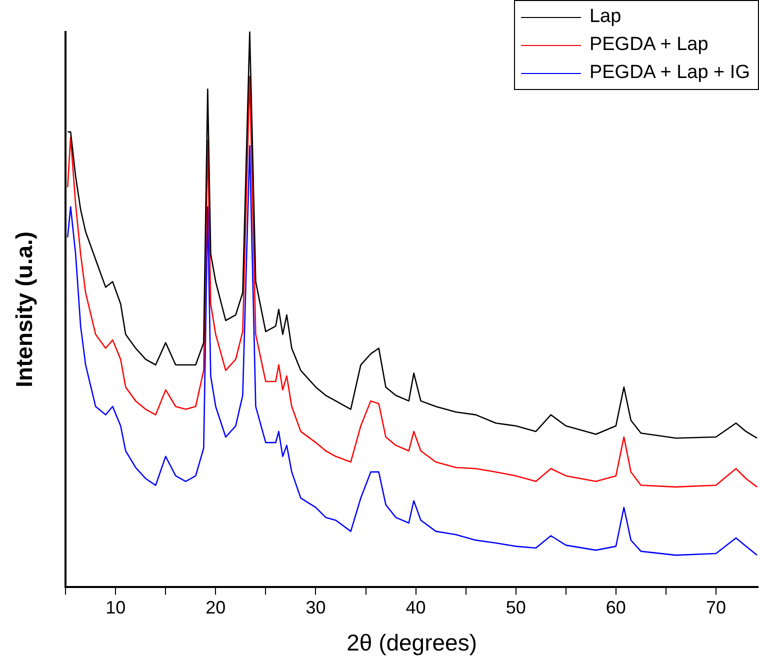  I want to click on x-tick-label: 30, so click(316, 608).